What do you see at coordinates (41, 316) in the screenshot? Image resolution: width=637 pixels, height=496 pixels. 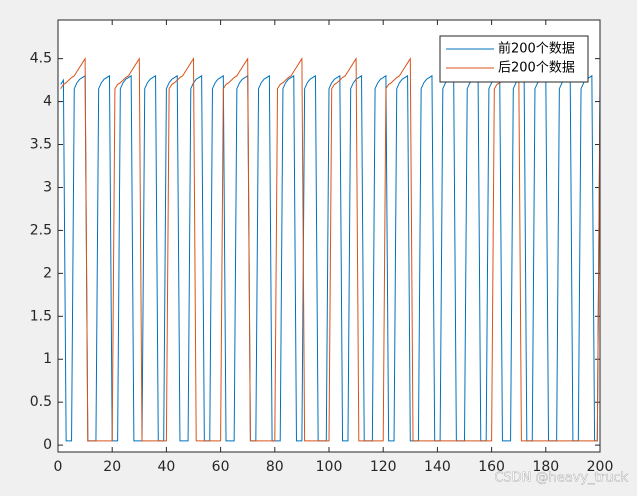 I see `y-tick-label: 1.5` at bounding box center [41, 316].